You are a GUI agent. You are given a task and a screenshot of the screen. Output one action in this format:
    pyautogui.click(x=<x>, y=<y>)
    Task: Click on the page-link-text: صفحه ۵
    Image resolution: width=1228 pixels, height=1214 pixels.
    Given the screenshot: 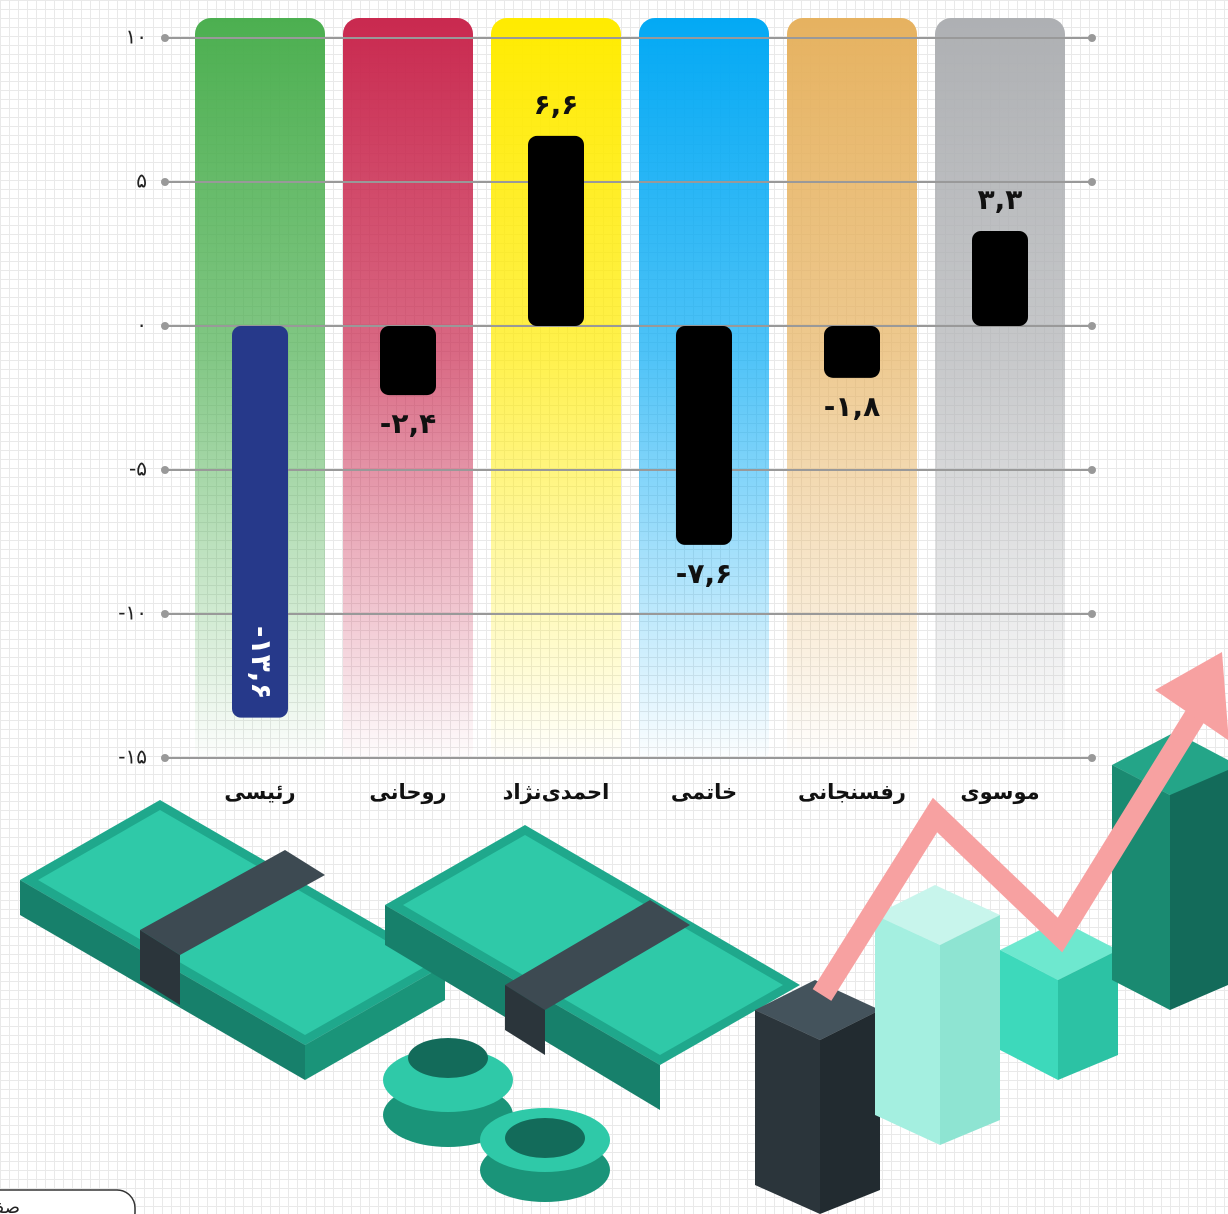 What is the action you would take?
    pyautogui.click(x=10, y=1205)
    